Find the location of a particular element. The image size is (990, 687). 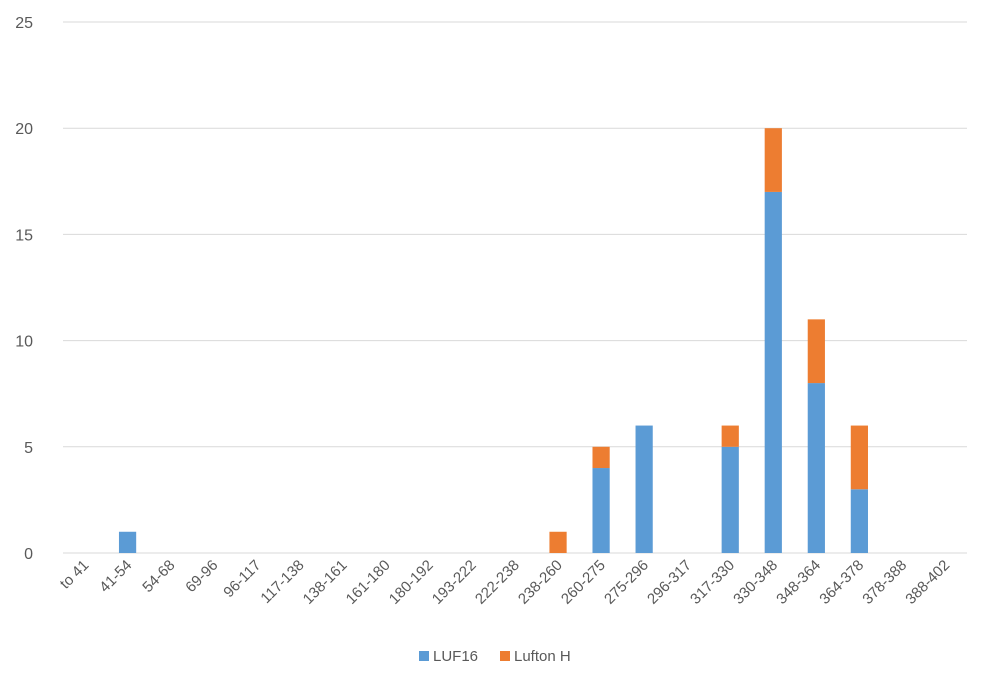

y-tick-label: 25 is located at coordinates (24, 23).